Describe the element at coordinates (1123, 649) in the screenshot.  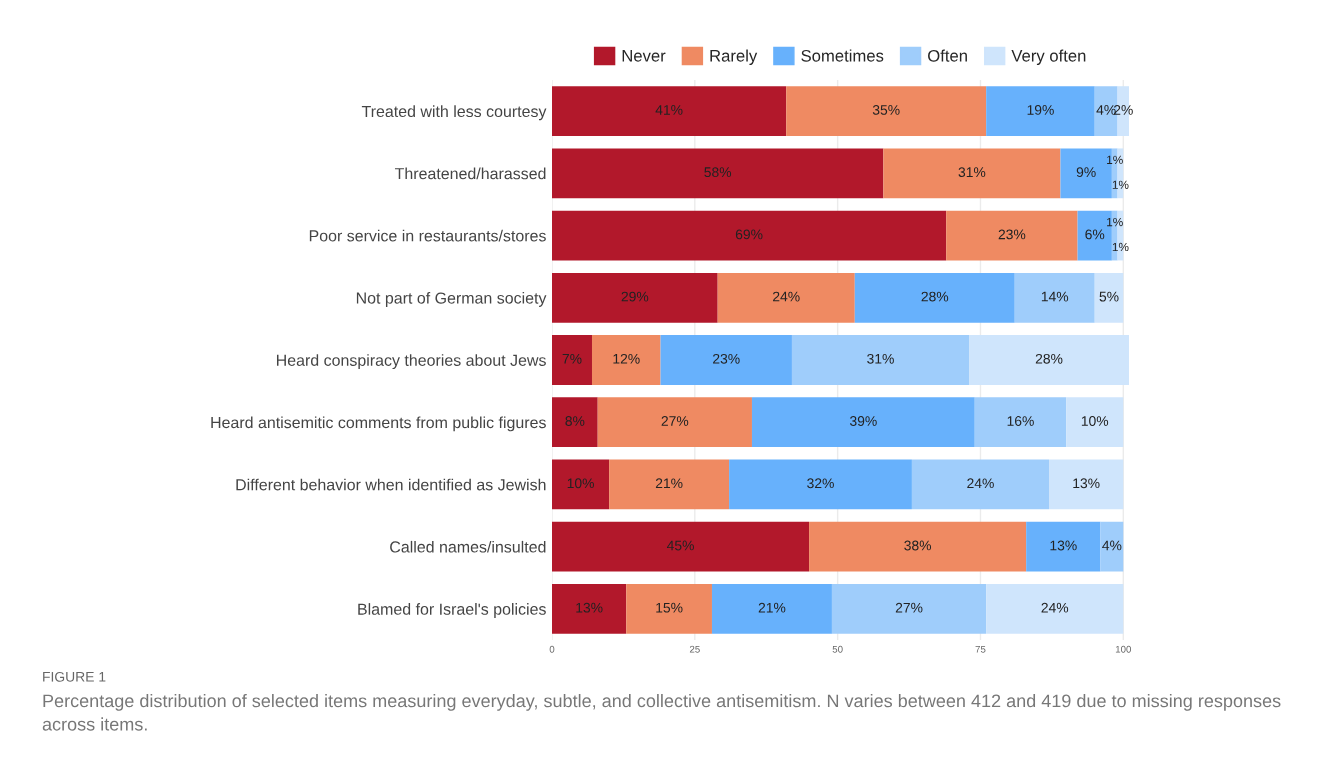
I see `x-tick-label: 100` at that location.